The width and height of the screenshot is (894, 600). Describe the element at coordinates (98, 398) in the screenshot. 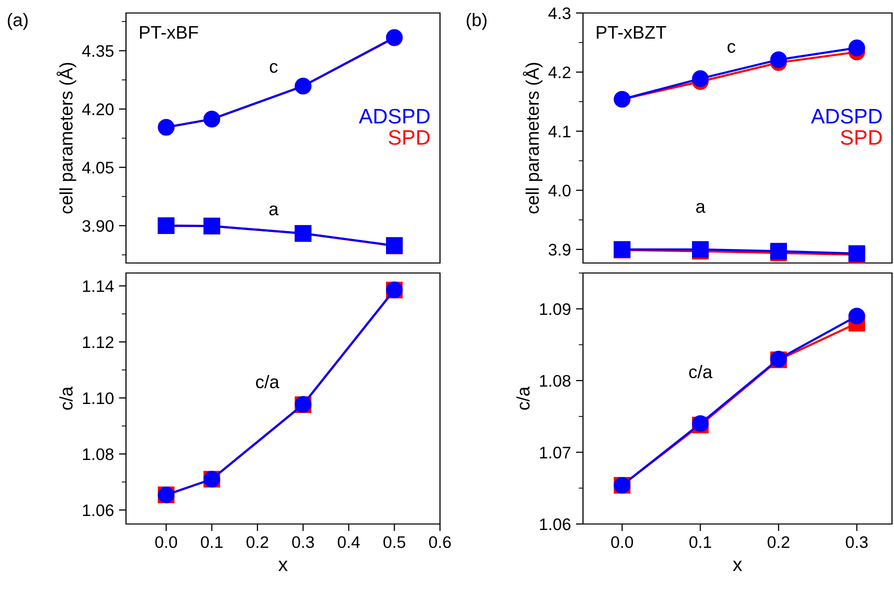

I see `y-tick-label: 1.10` at that location.